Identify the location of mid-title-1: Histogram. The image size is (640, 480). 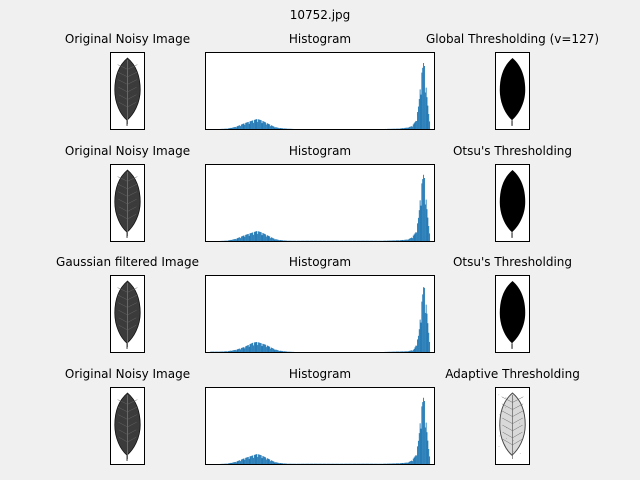
(320, 151).